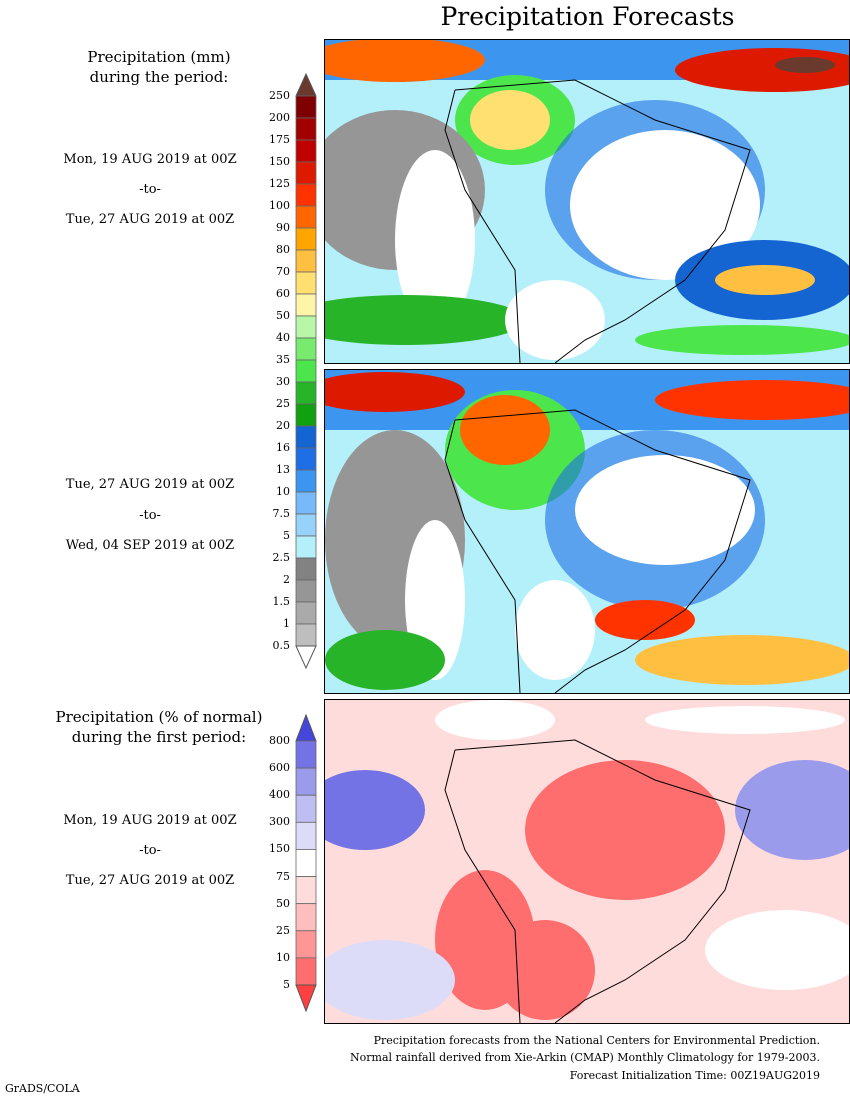 The width and height of the screenshot is (850, 1100). What do you see at coordinates (279, 139) in the screenshot?
I see `precip-colorbar-tick-label: 175` at bounding box center [279, 139].